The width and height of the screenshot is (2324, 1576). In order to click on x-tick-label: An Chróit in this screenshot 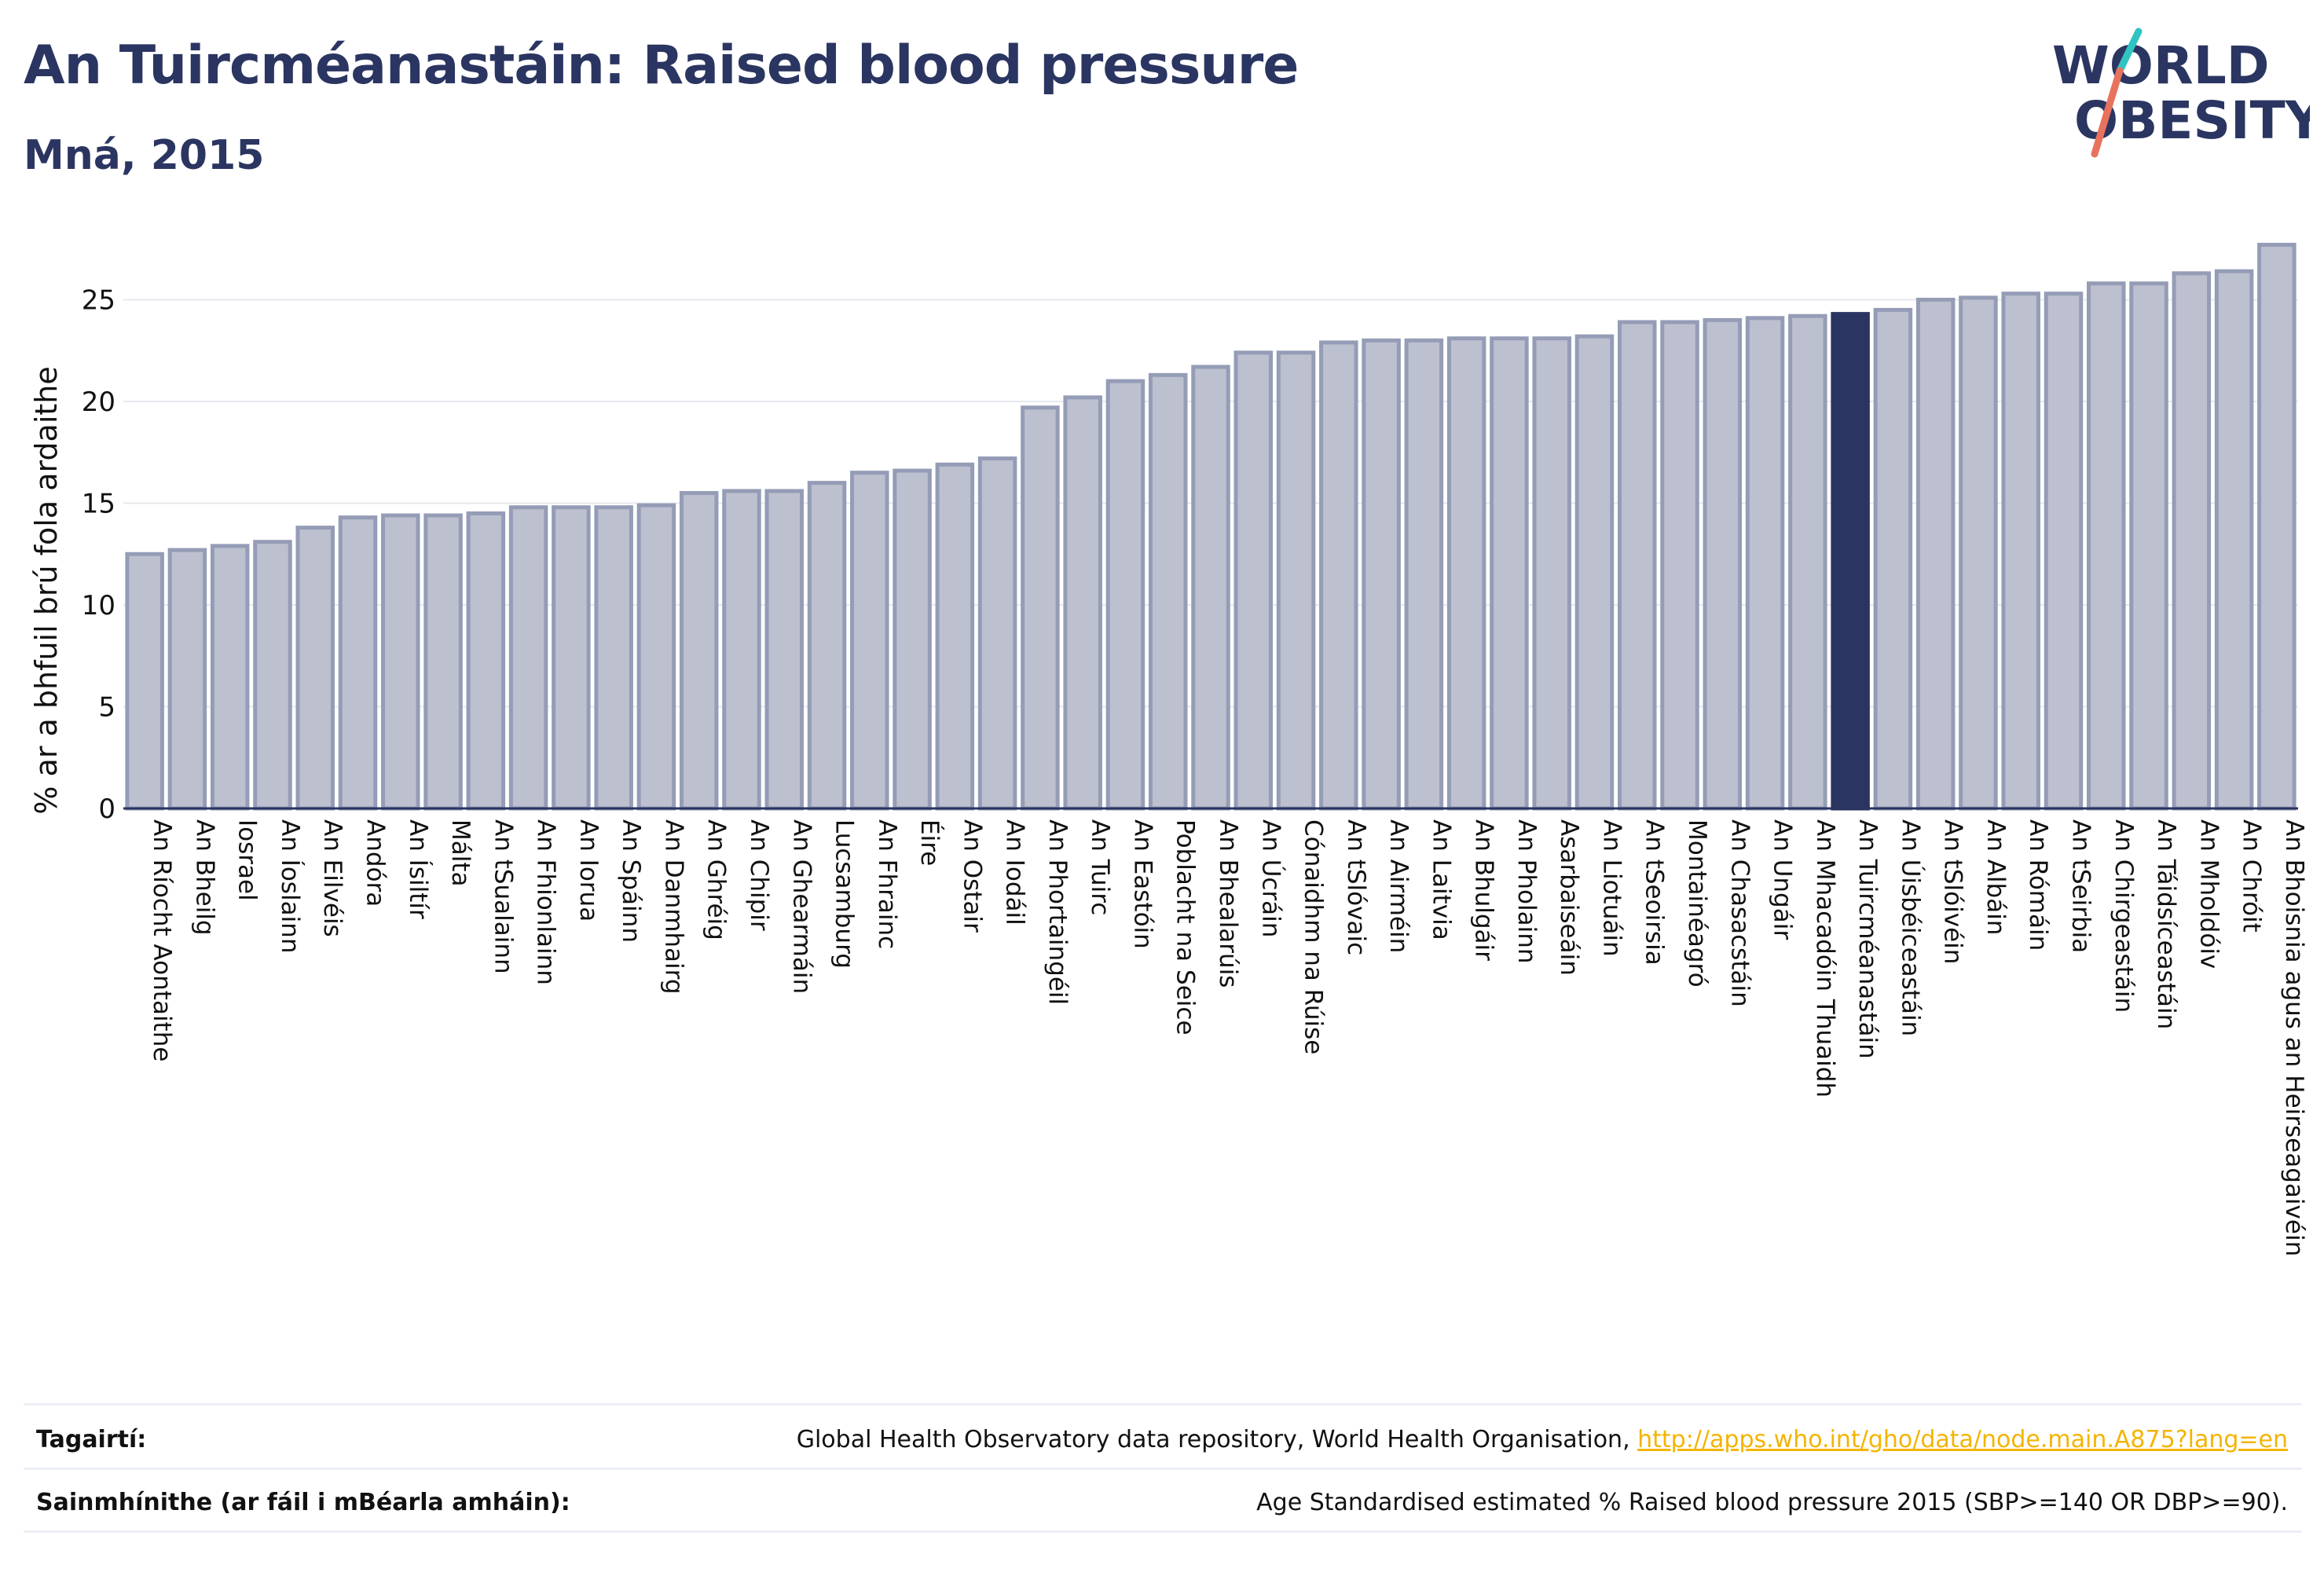, I will do `click(2252, 876)`.